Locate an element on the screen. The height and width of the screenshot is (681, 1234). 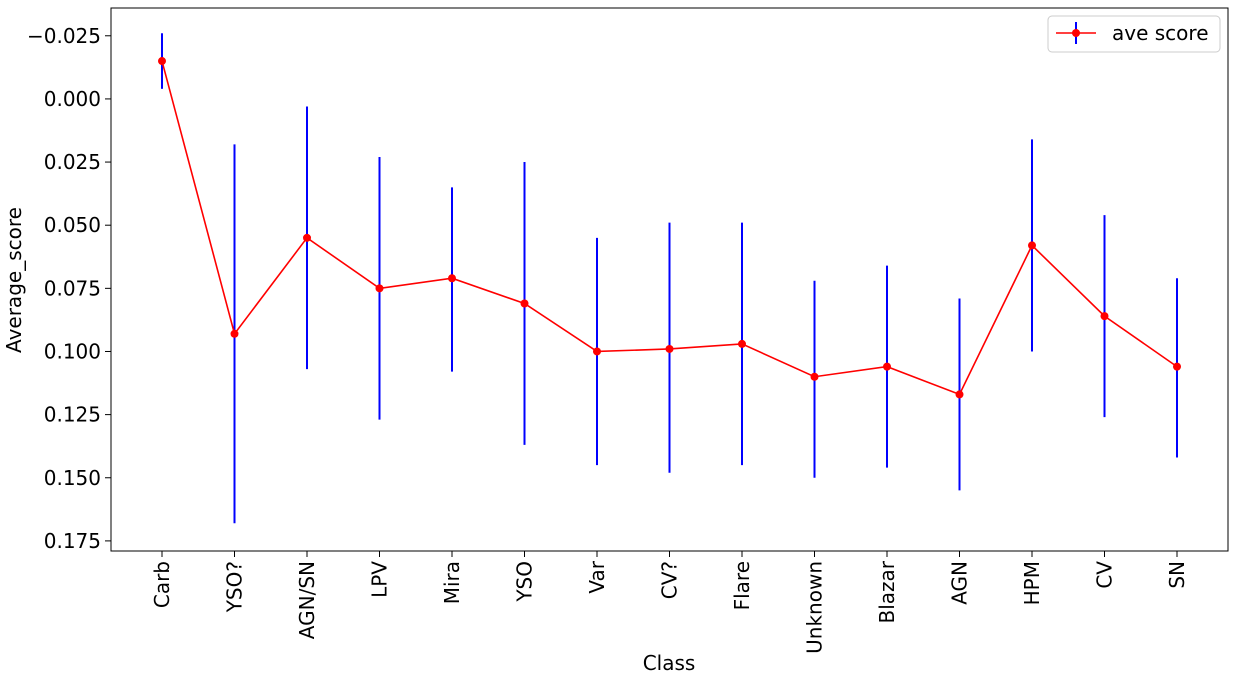
legend-box is located at coordinates (1134, 34).